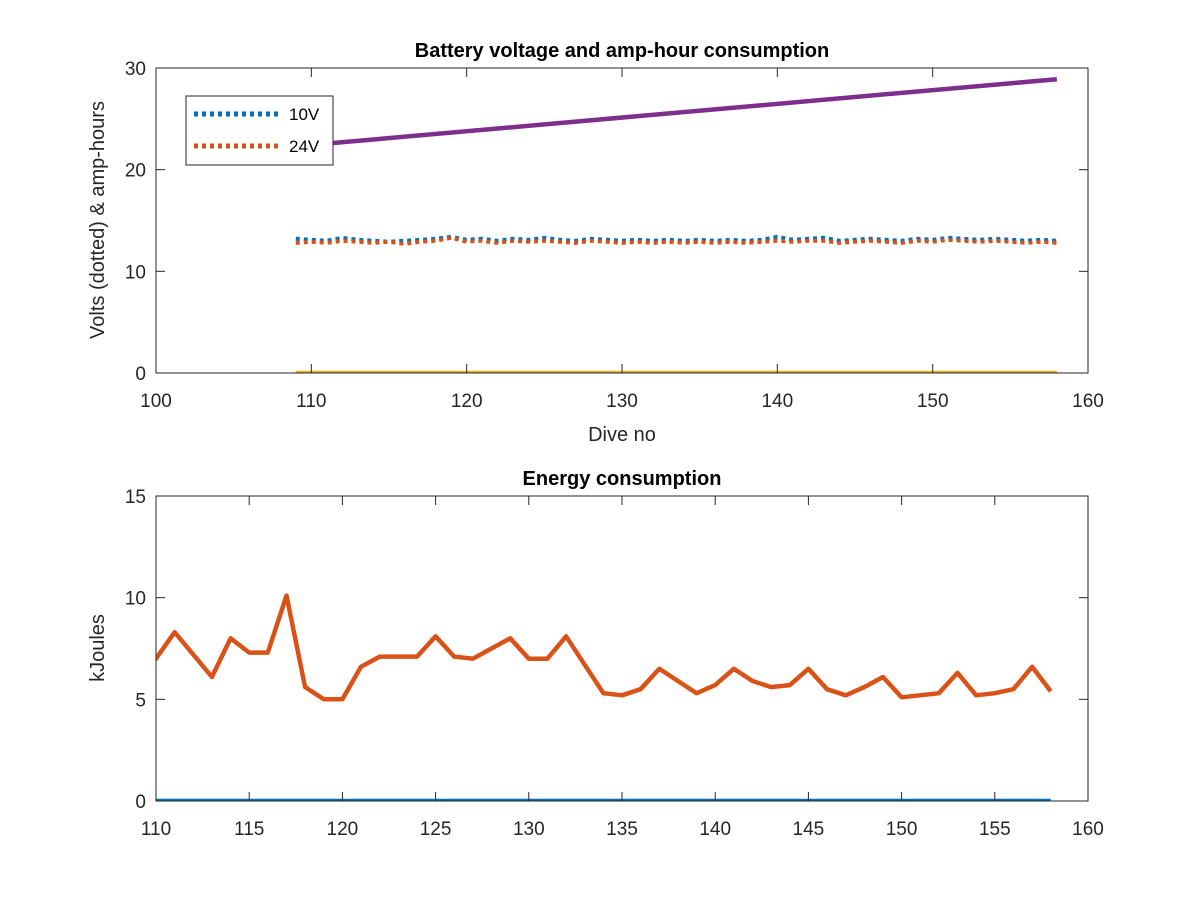 This screenshot has height=900, width=1200. Describe the element at coordinates (98, 220) in the screenshot. I see `voltage-y-axis-label: Volts (dotted) & amp-hours` at that location.